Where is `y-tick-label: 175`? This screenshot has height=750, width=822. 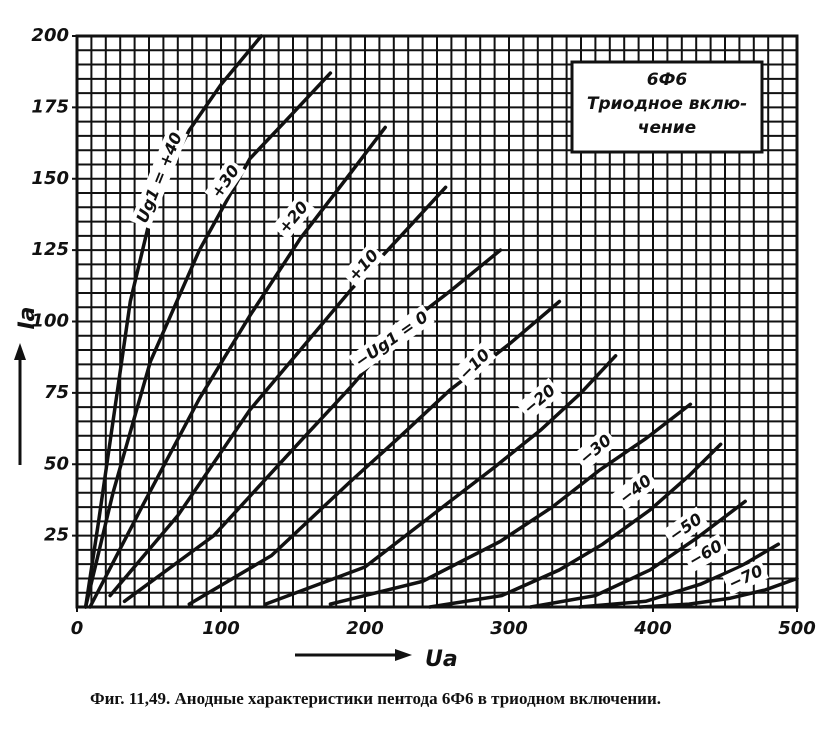 y-tick-label: 175 is located at coordinates (50, 106).